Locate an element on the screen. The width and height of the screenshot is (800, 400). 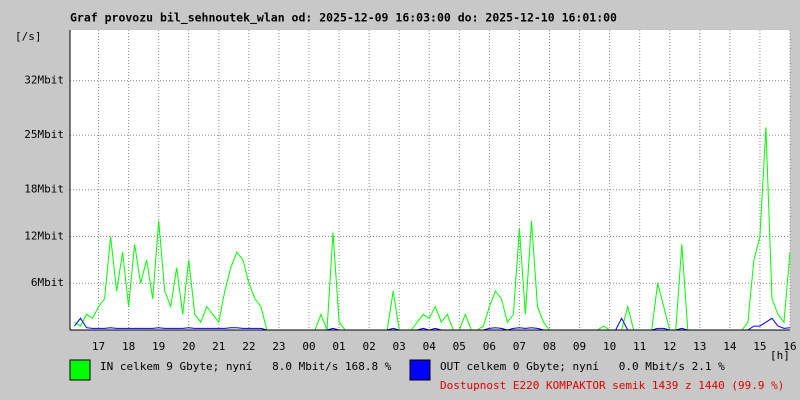
x-tick-label: 11 is located at coordinates (639, 346).